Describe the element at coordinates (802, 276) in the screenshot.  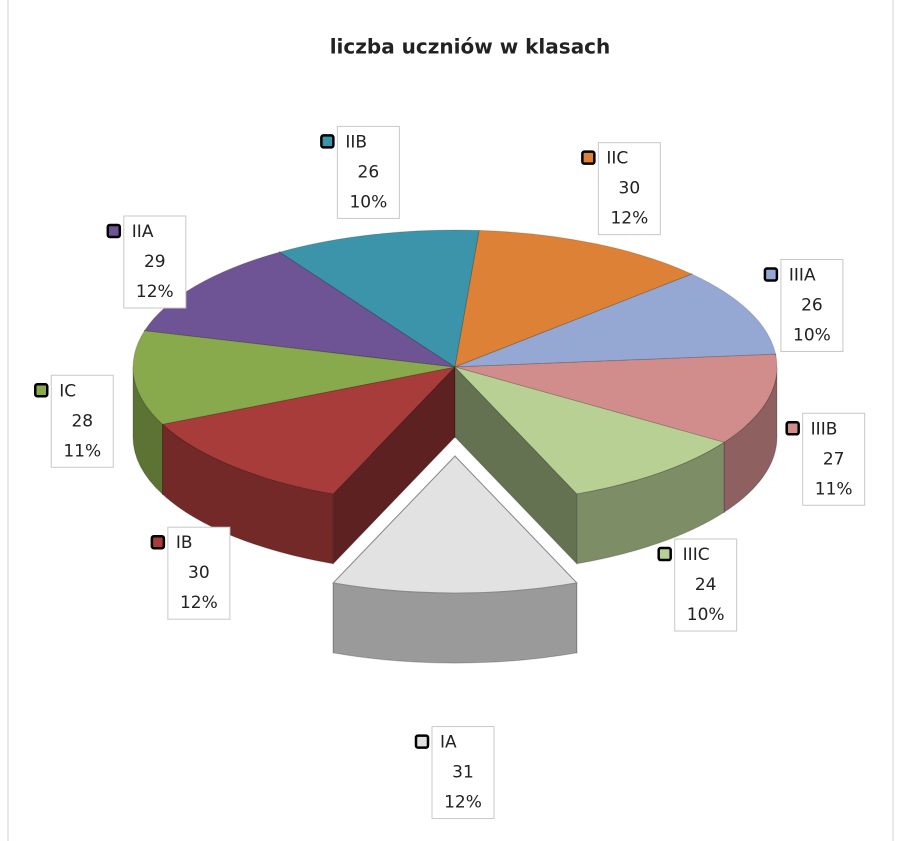
I see `data-label-name: IIIA` at that location.